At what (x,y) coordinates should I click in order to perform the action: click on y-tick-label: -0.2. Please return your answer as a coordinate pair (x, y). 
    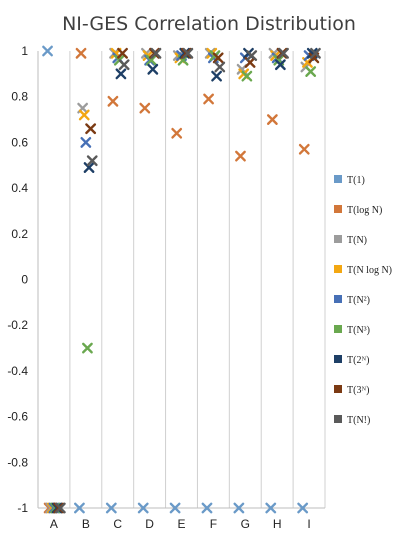
    Looking at the image, I should click on (17, 325).